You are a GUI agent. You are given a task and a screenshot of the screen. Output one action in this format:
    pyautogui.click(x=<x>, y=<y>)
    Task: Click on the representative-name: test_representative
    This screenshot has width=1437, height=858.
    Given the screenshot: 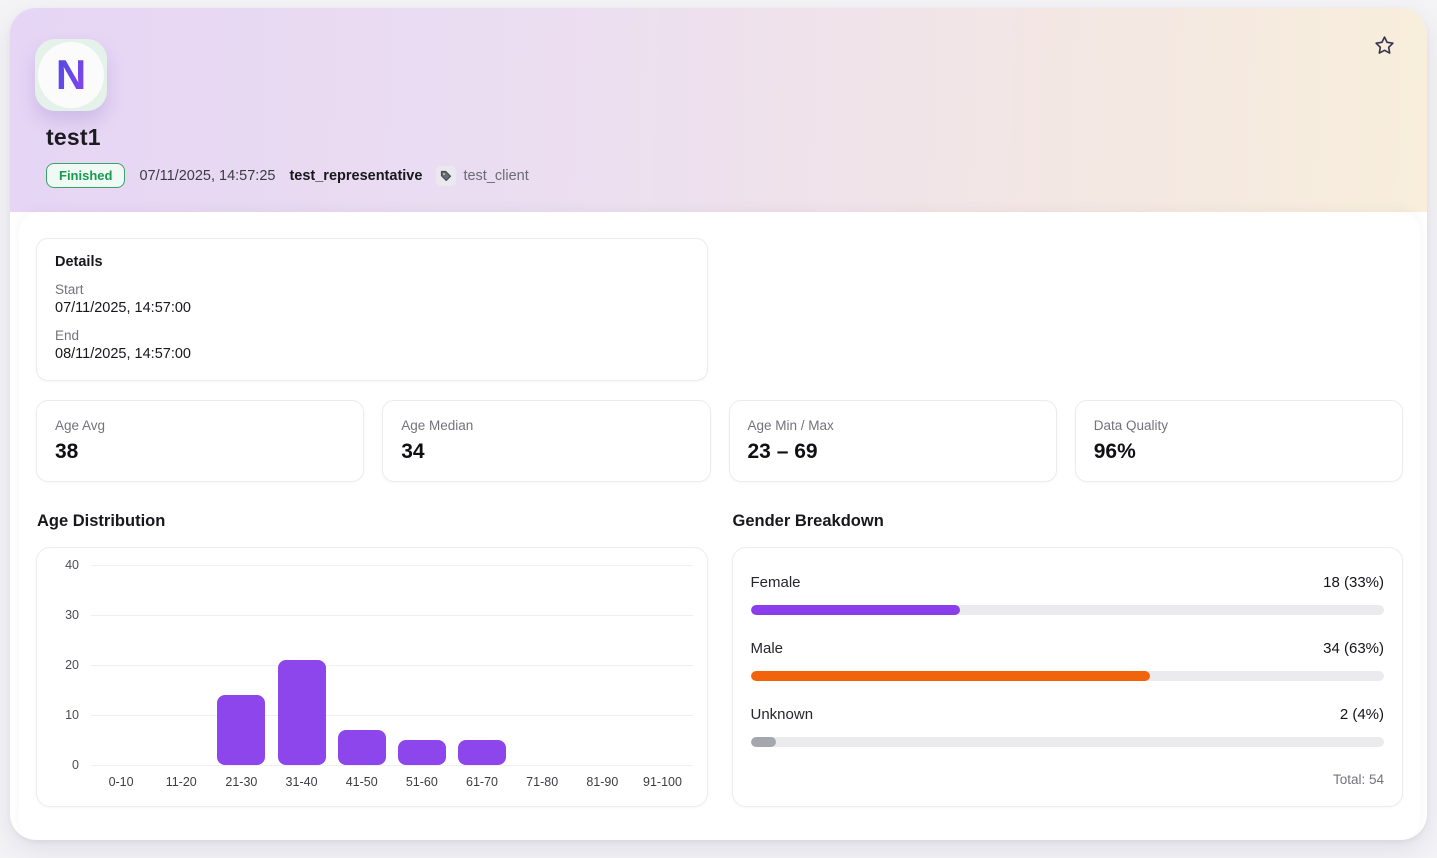 What is the action you would take?
    pyautogui.click(x=356, y=175)
    